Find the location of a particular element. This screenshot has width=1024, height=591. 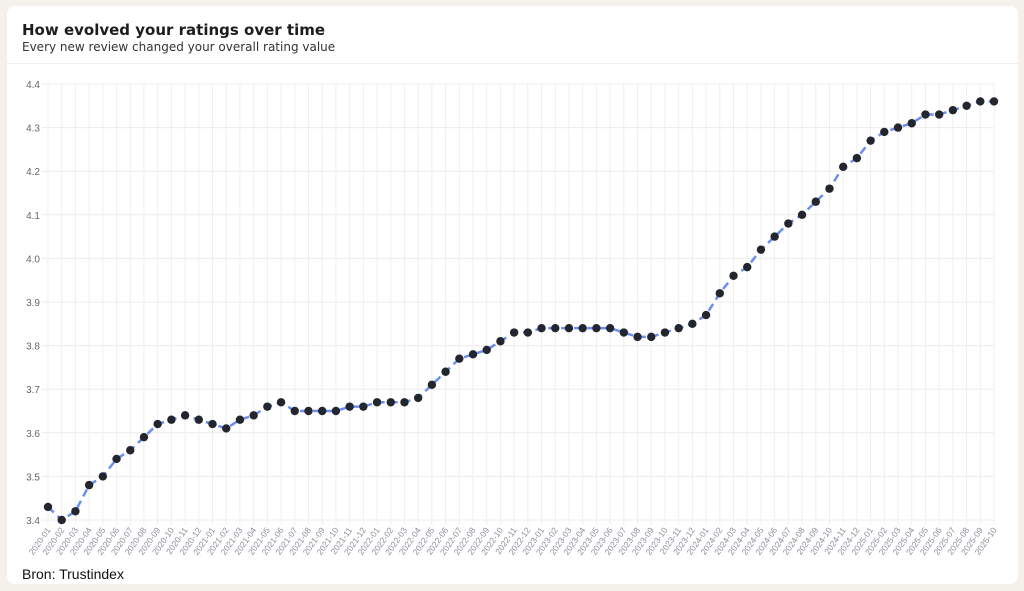

y-tick-label: 3.9 is located at coordinates (33, 303).